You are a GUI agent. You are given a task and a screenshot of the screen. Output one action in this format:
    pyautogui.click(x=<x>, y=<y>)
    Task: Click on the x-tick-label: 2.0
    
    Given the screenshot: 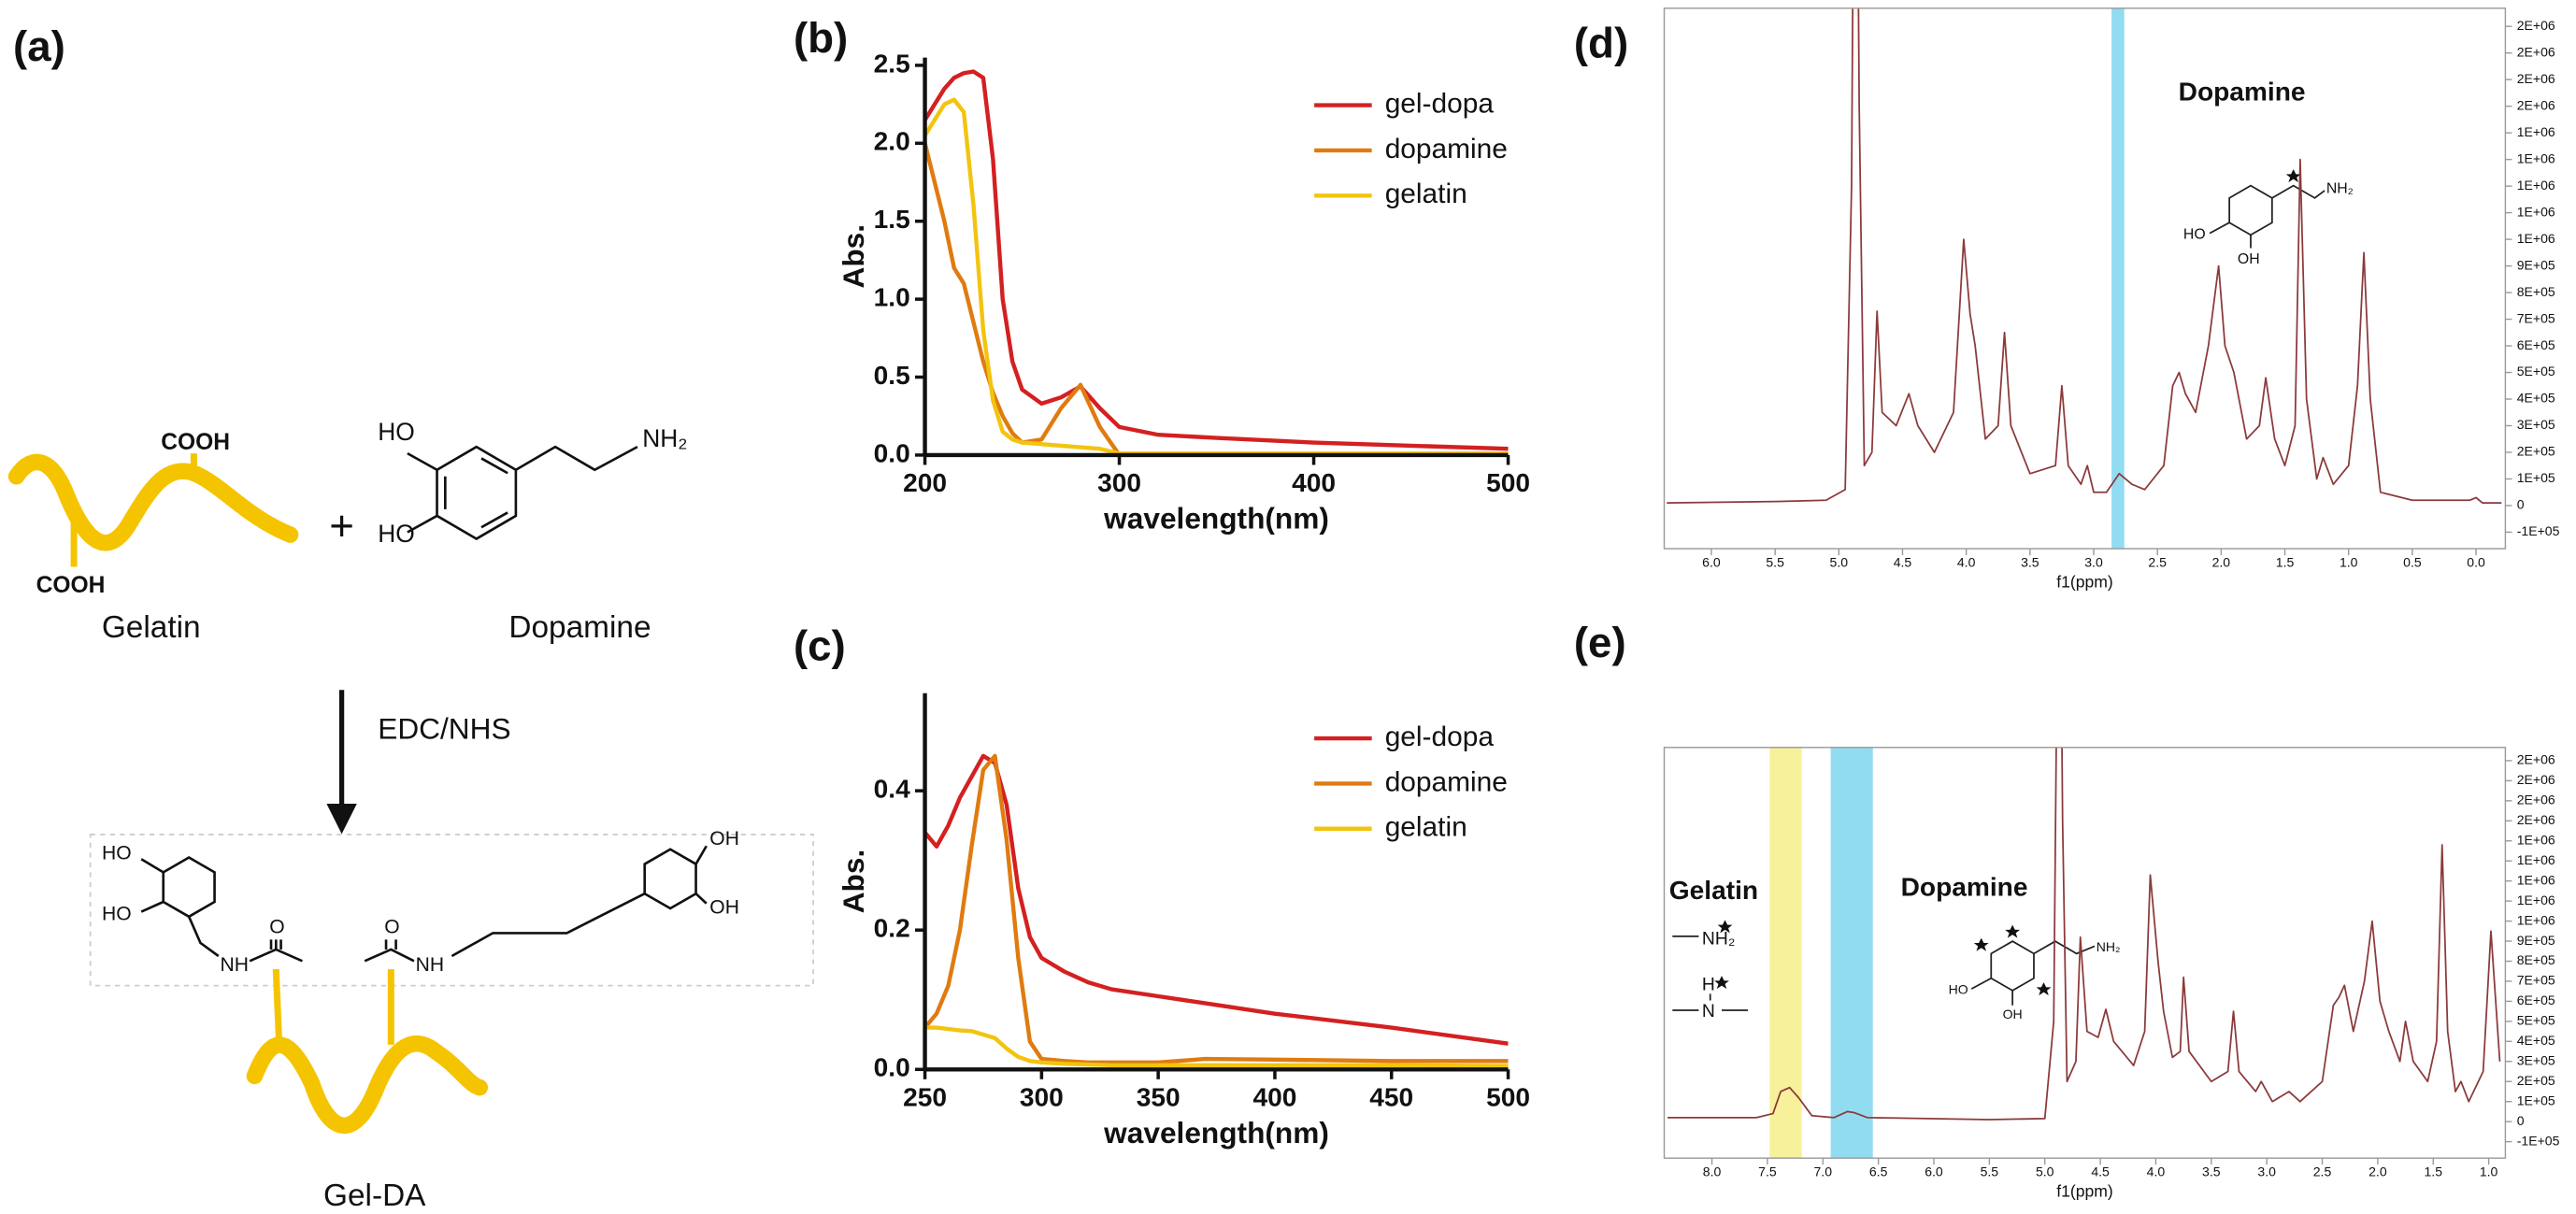 What is the action you would take?
    pyautogui.click(x=2221, y=562)
    